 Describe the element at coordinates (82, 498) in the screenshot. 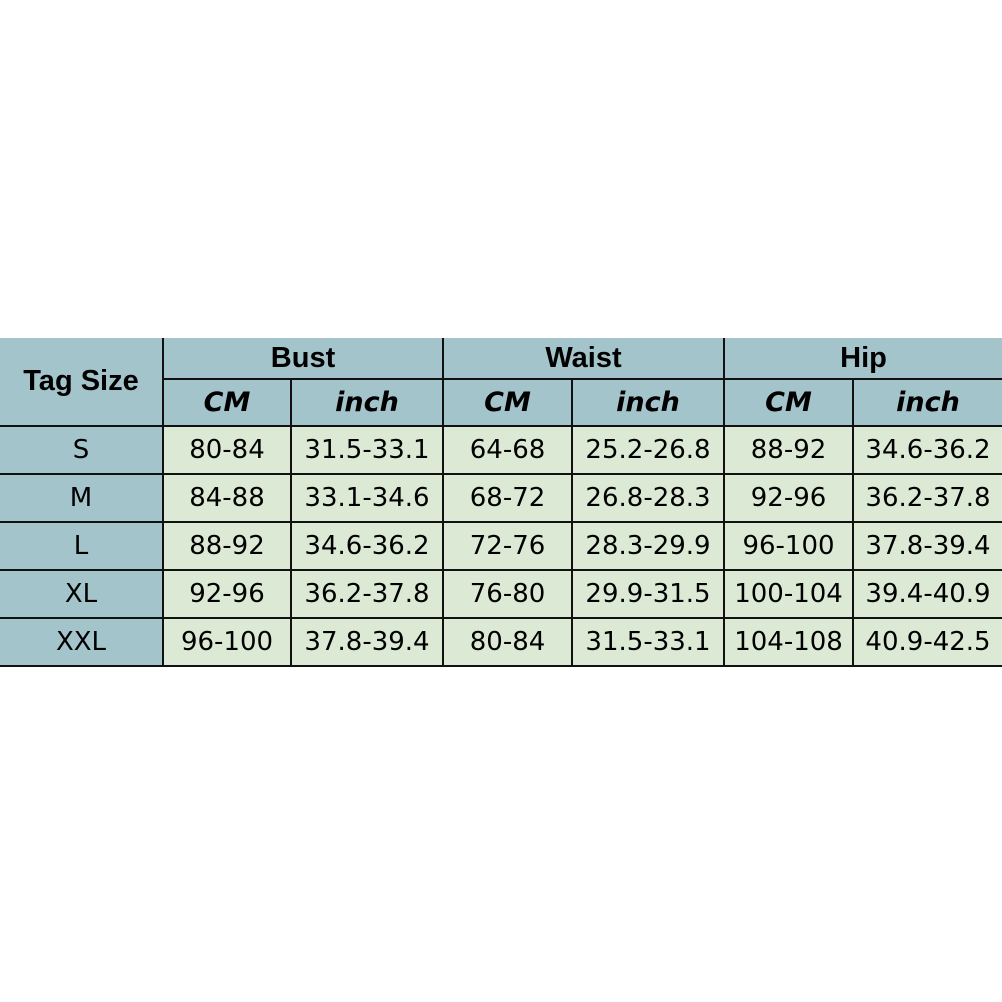

I see `size-label: M` at that location.